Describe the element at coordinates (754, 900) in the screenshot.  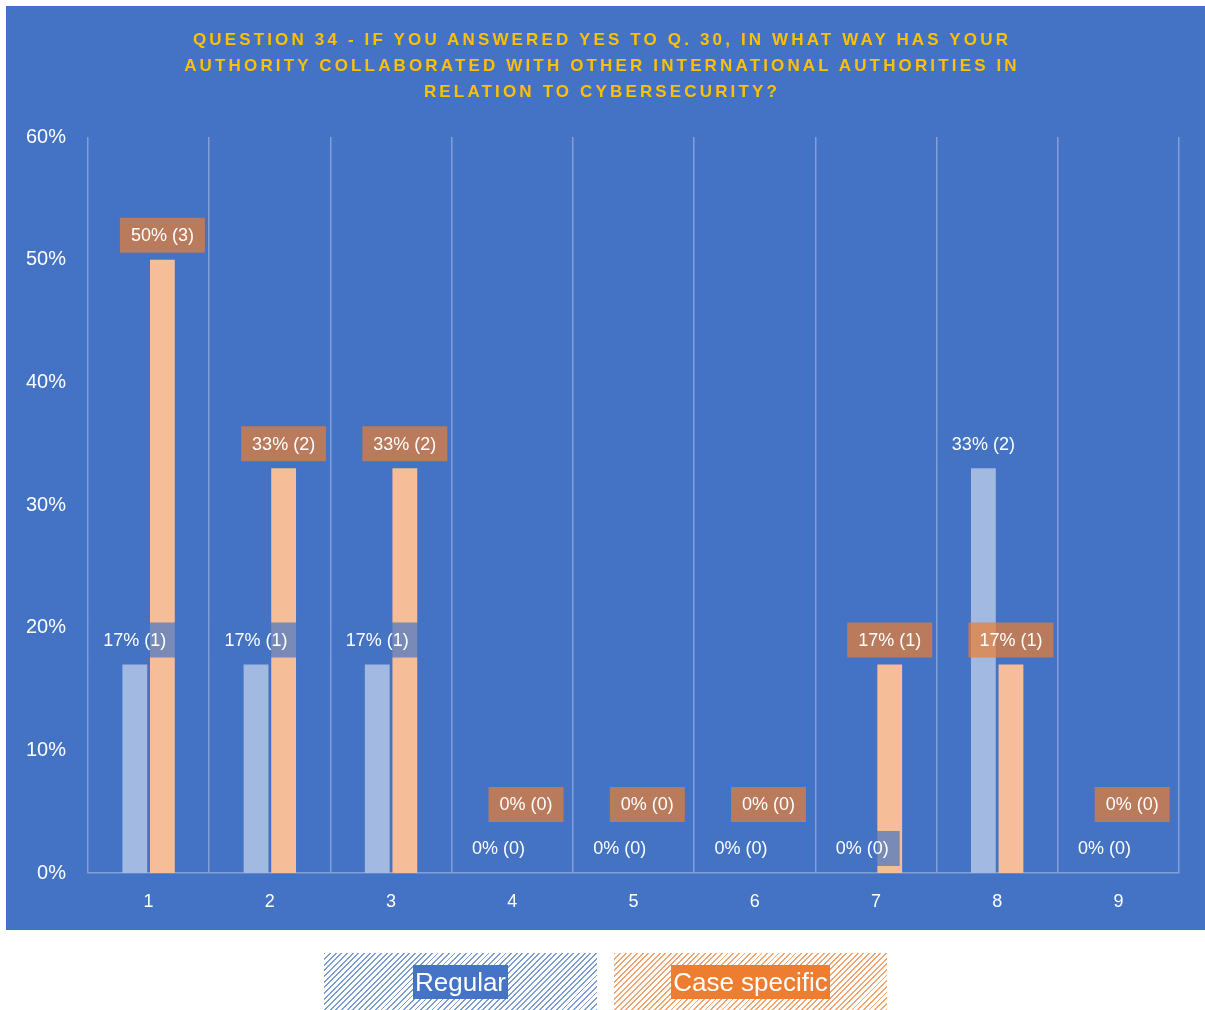
I see `x-tick-label: 6` at that location.